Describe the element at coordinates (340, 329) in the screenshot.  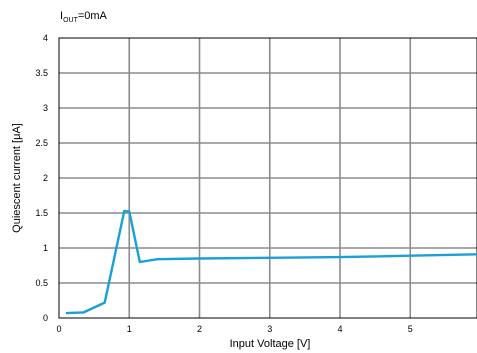
I see `x-tick-label: 4` at that location.